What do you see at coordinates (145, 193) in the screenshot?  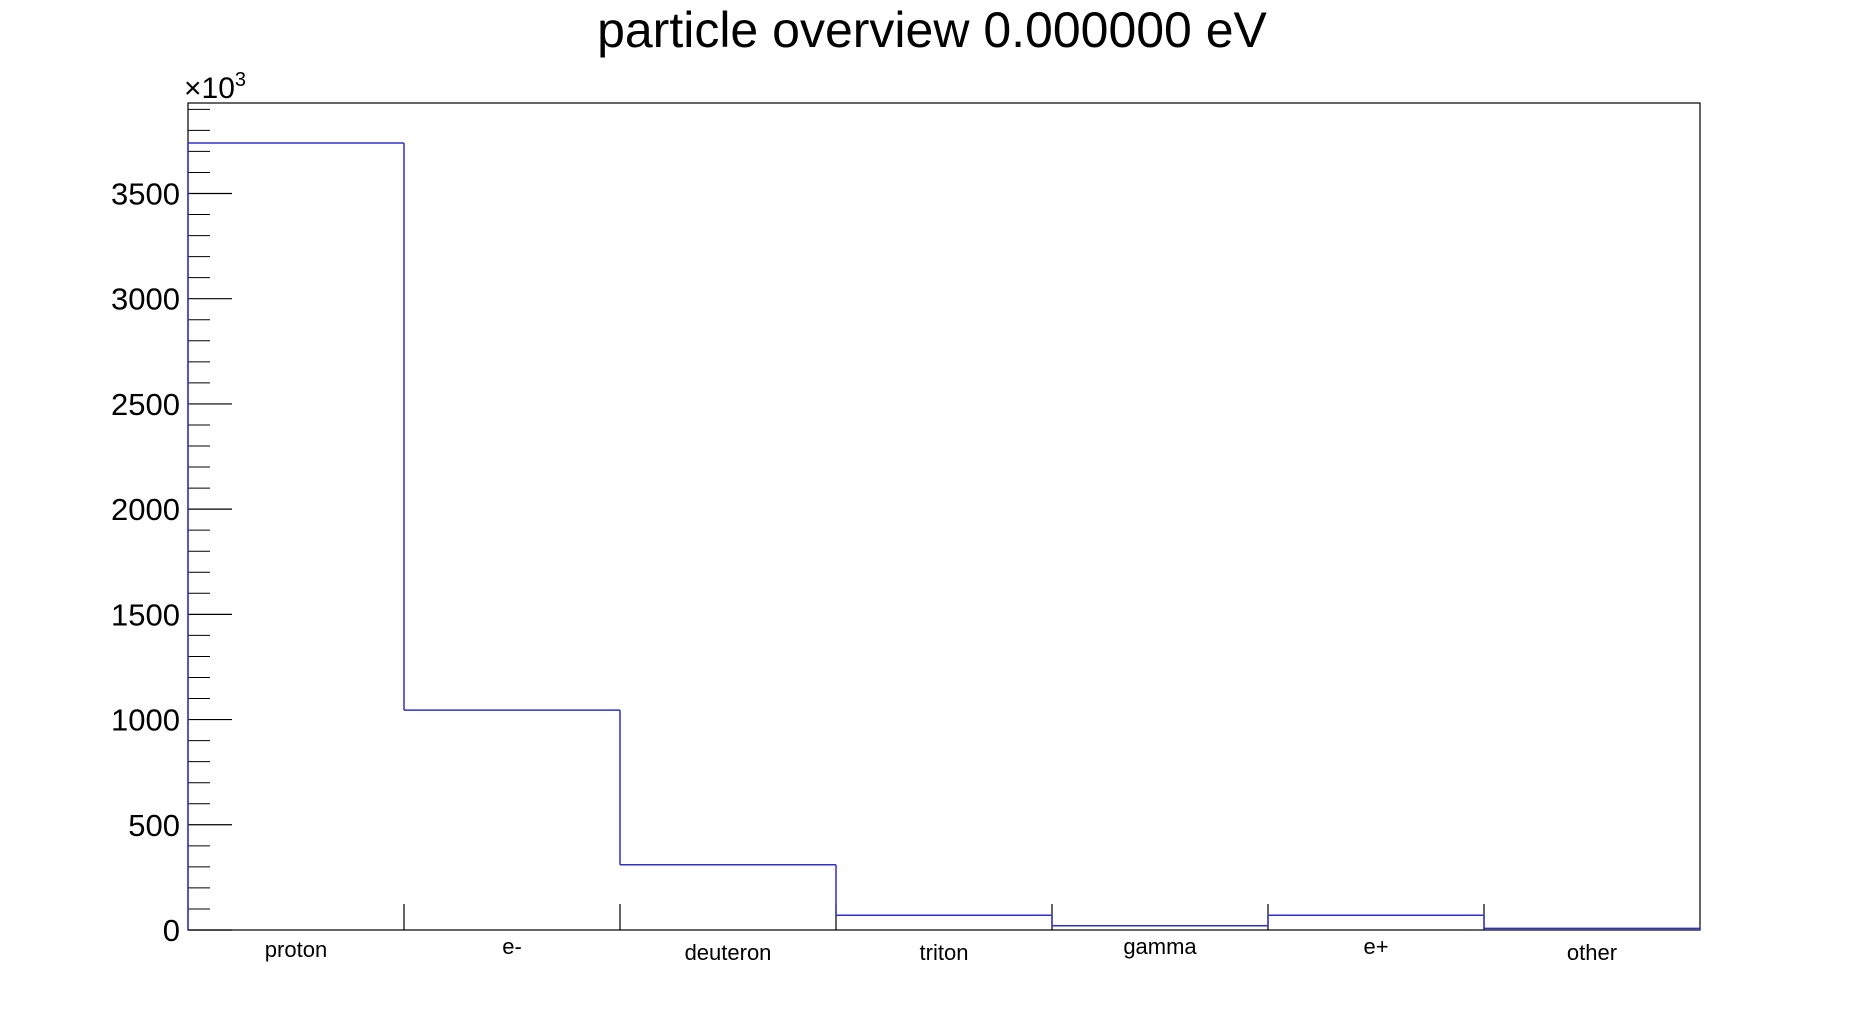 I see `y-tick-label: 3500` at bounding box center [145, 193].